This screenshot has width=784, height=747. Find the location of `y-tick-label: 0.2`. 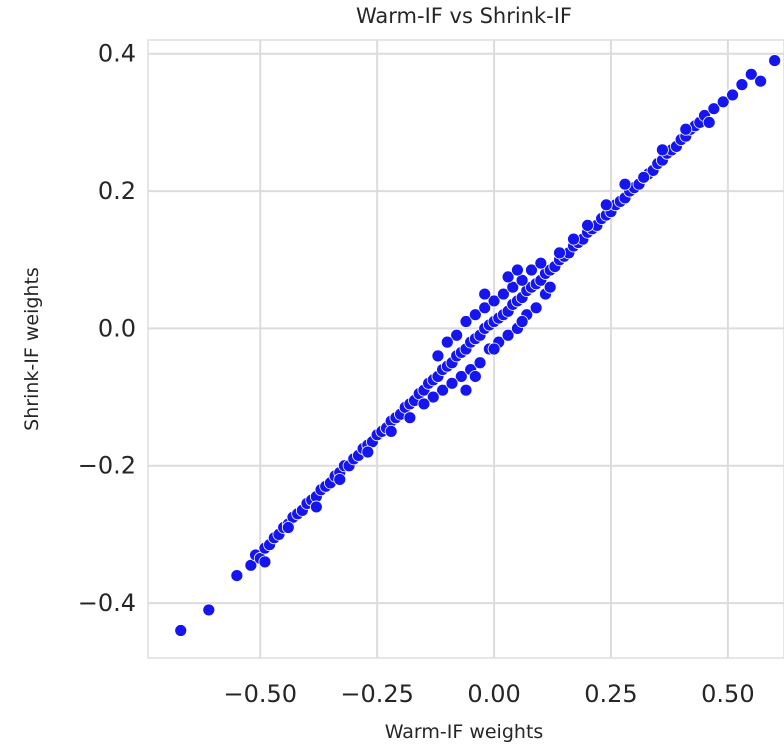

y-tick-label: 0.2 is located at coordinates (117, 191).